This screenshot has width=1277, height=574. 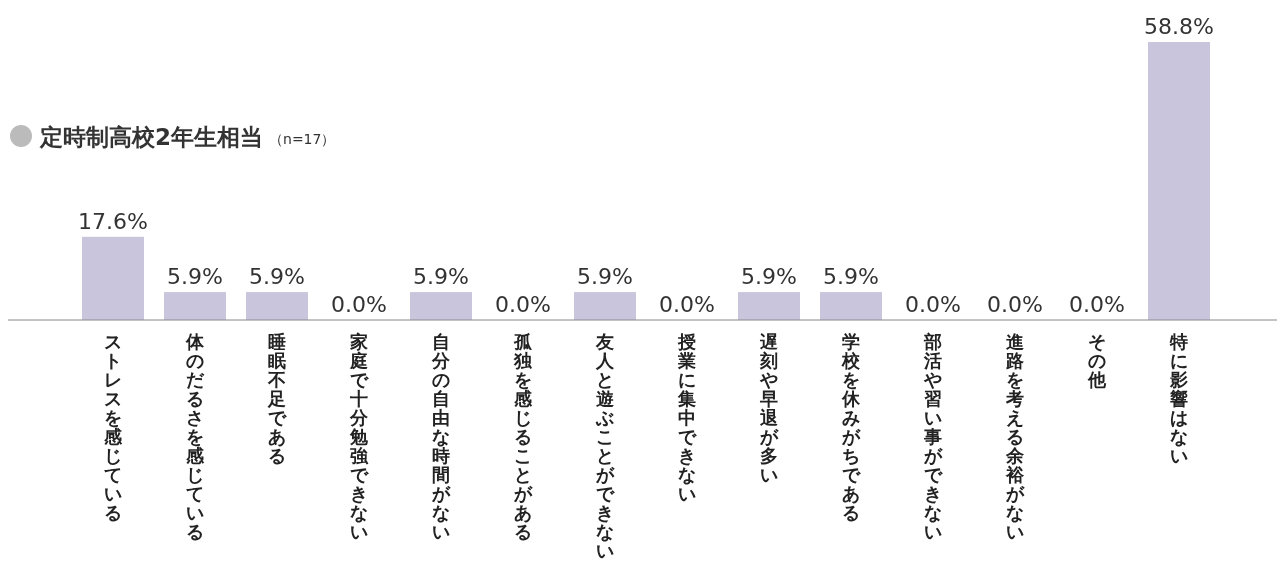 What do you see at coordinates (769, 408) in the screenshot?
I see `x-tick-label: 遅刻や早退が多い` at bounding box center [769, 408].